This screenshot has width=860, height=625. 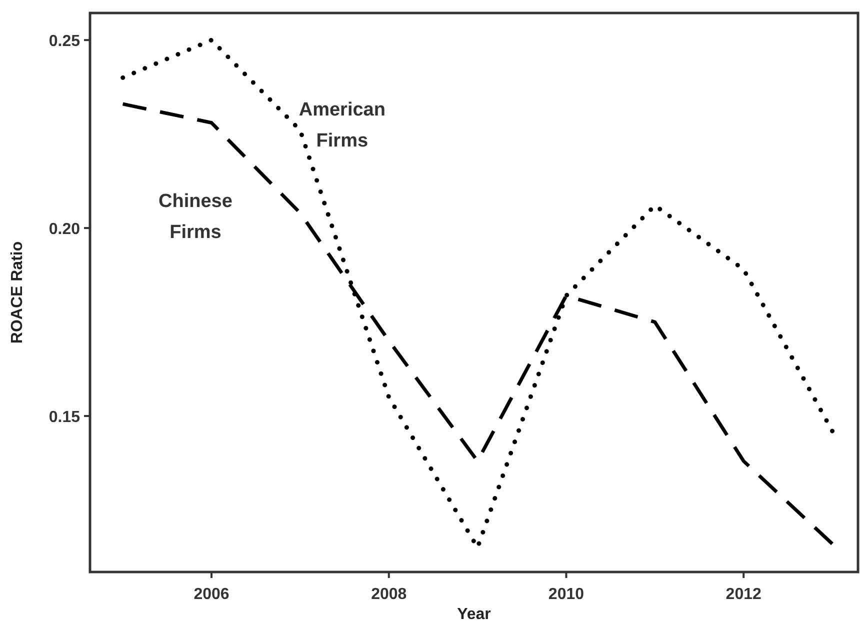 What do you see at coordinates (566, 594) in the screenshot?
I see `x-tick-label: 2010` at bounding box center [566, 594].